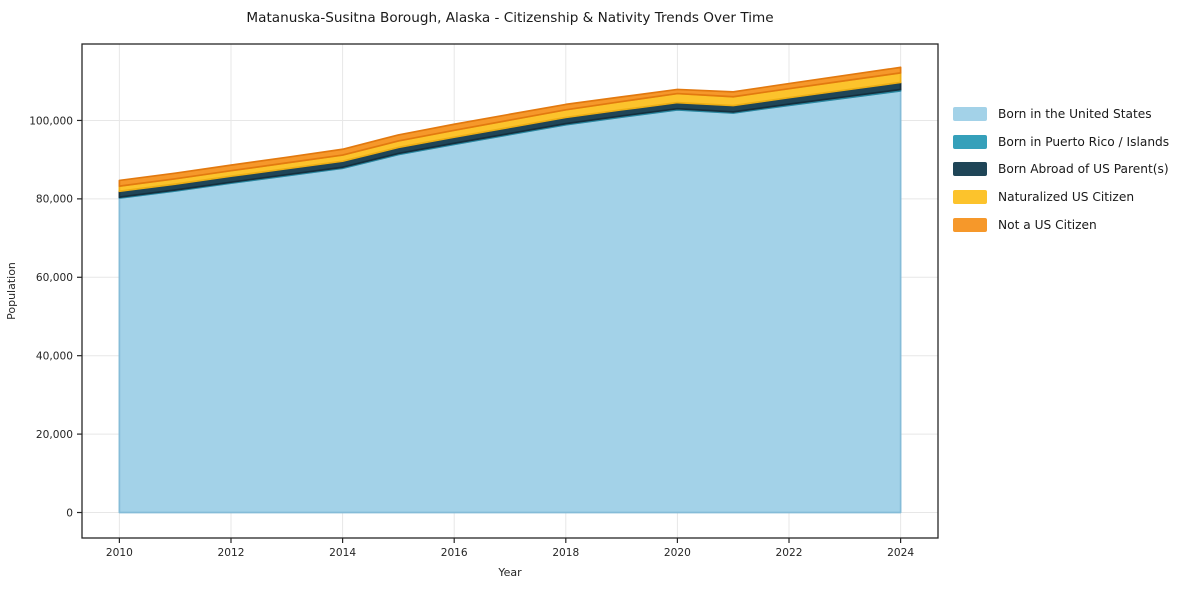  I want to click on y-tick-label: 100,000, so click(51, 121).